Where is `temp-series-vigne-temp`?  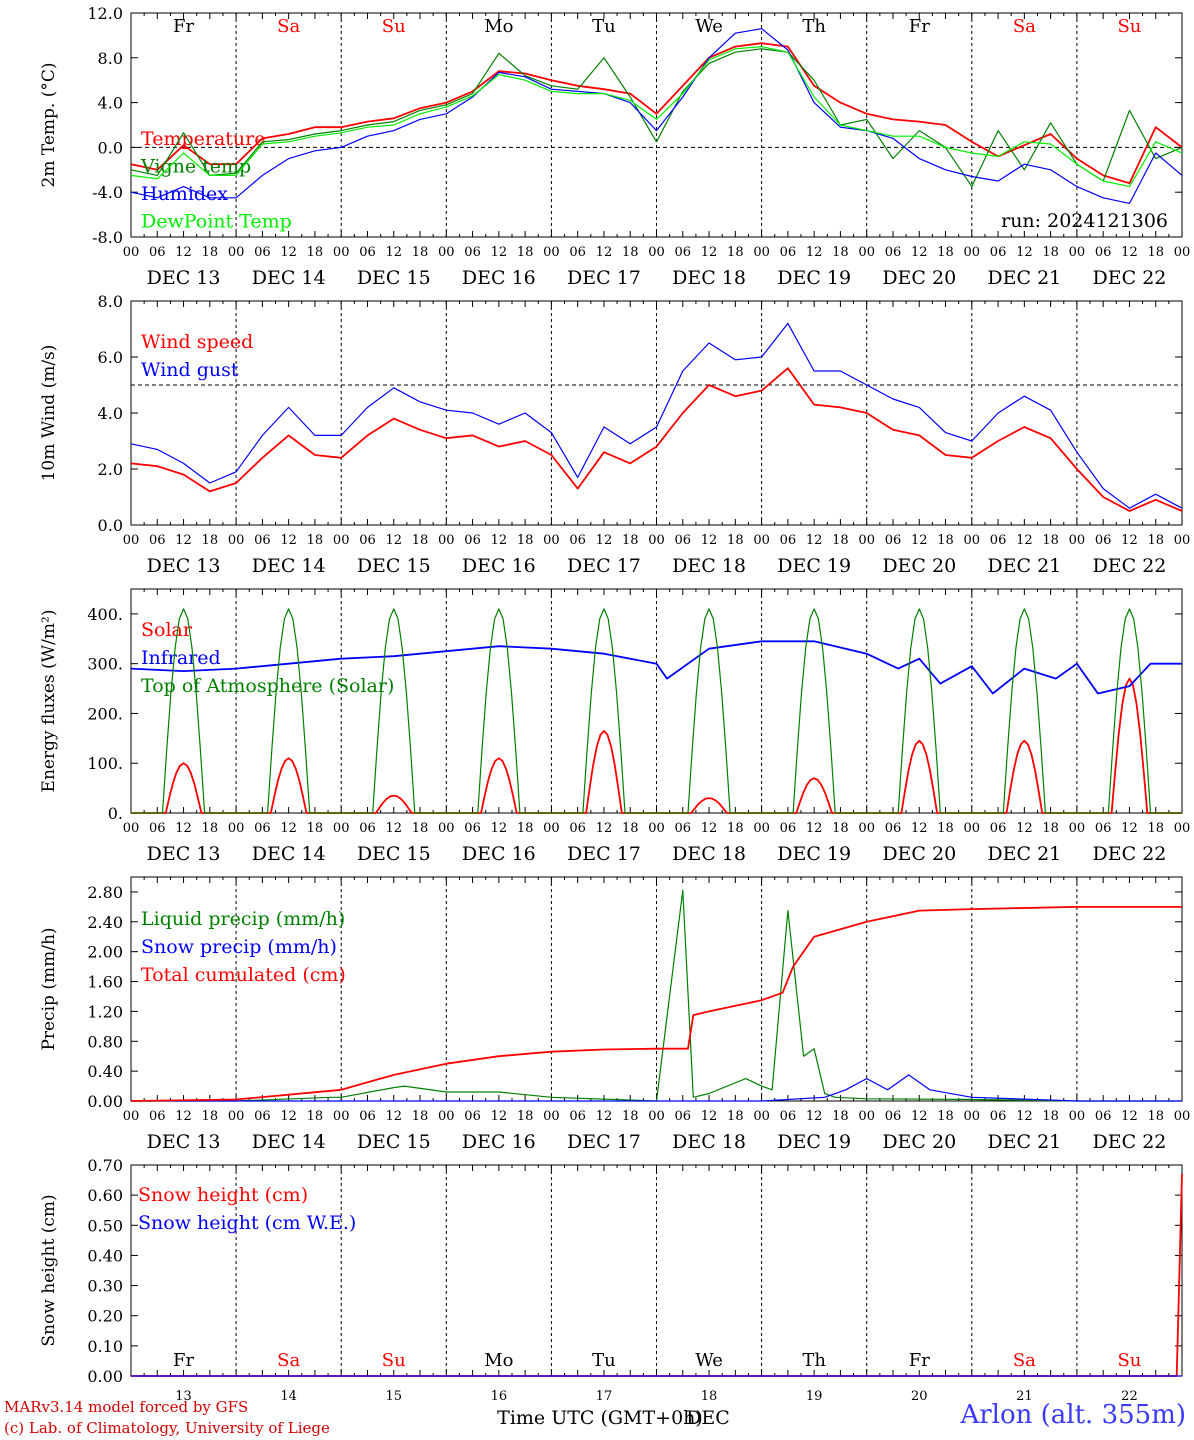 temp-series-vigne-temp is located at coordinates (656, 118).